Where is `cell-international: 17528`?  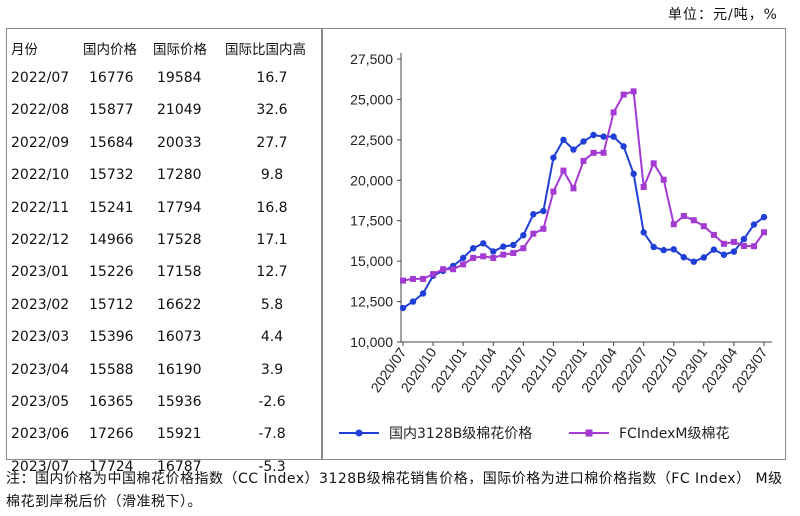
cell-international: 17528 is located at coordinates (179, 240).